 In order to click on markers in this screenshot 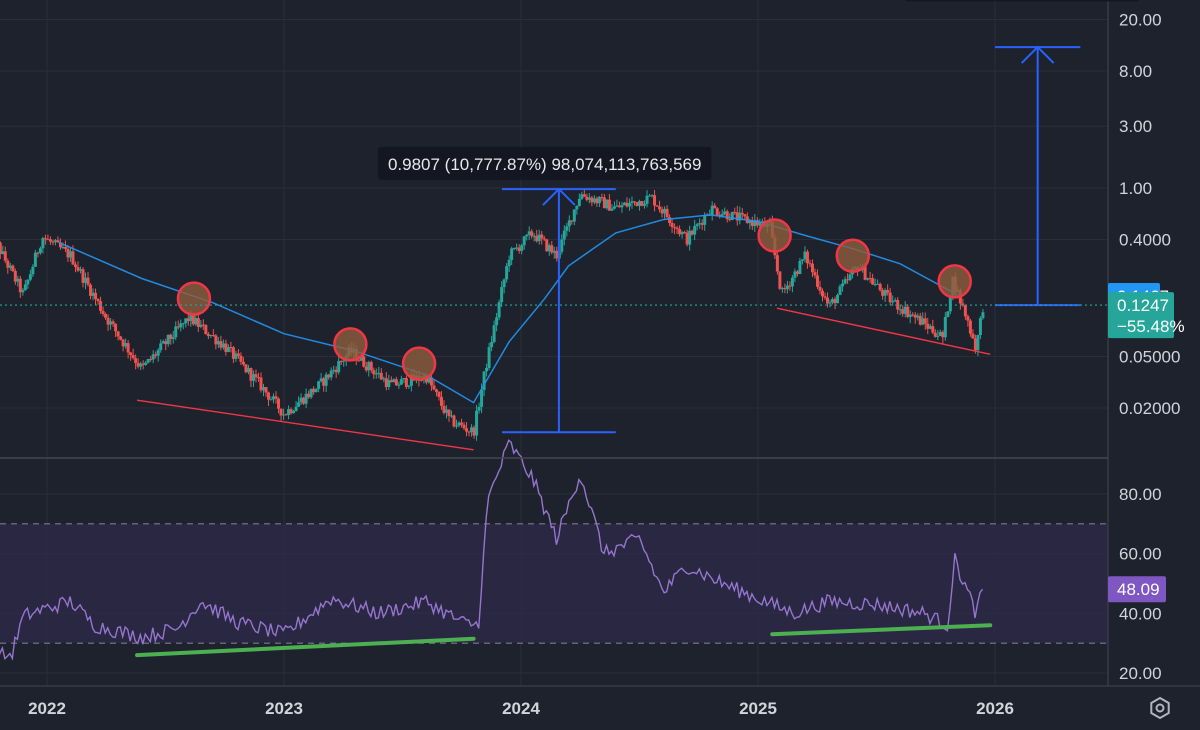, I will do `click(574, 299)`.